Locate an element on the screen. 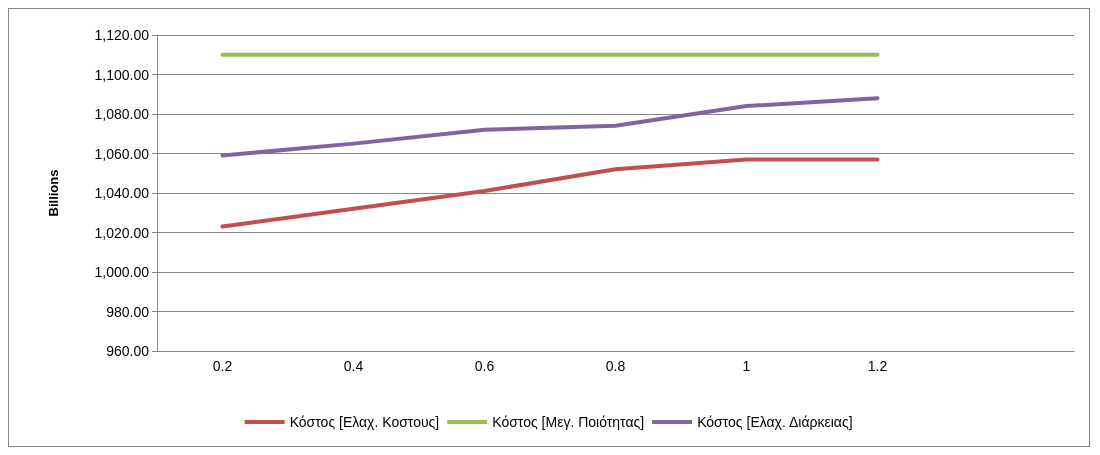 Image resolution: width=1100 pixels, height=455 pixels. y-tick-label: 1,080.00 is located at coordinates (122, 114).